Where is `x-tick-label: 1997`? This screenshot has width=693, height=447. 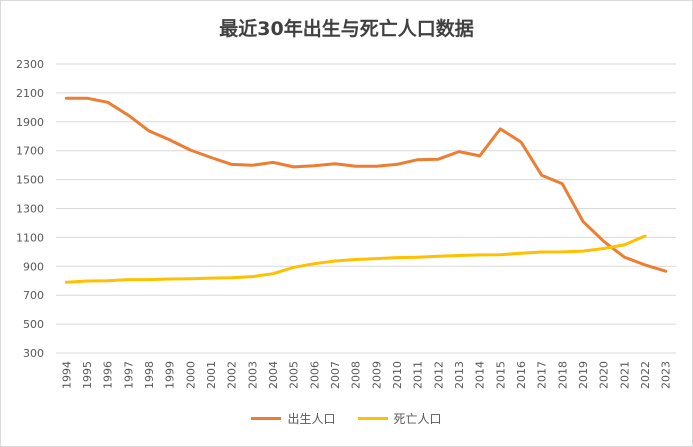 x-tick-label: 1997 is located at coordinates (128, 375).